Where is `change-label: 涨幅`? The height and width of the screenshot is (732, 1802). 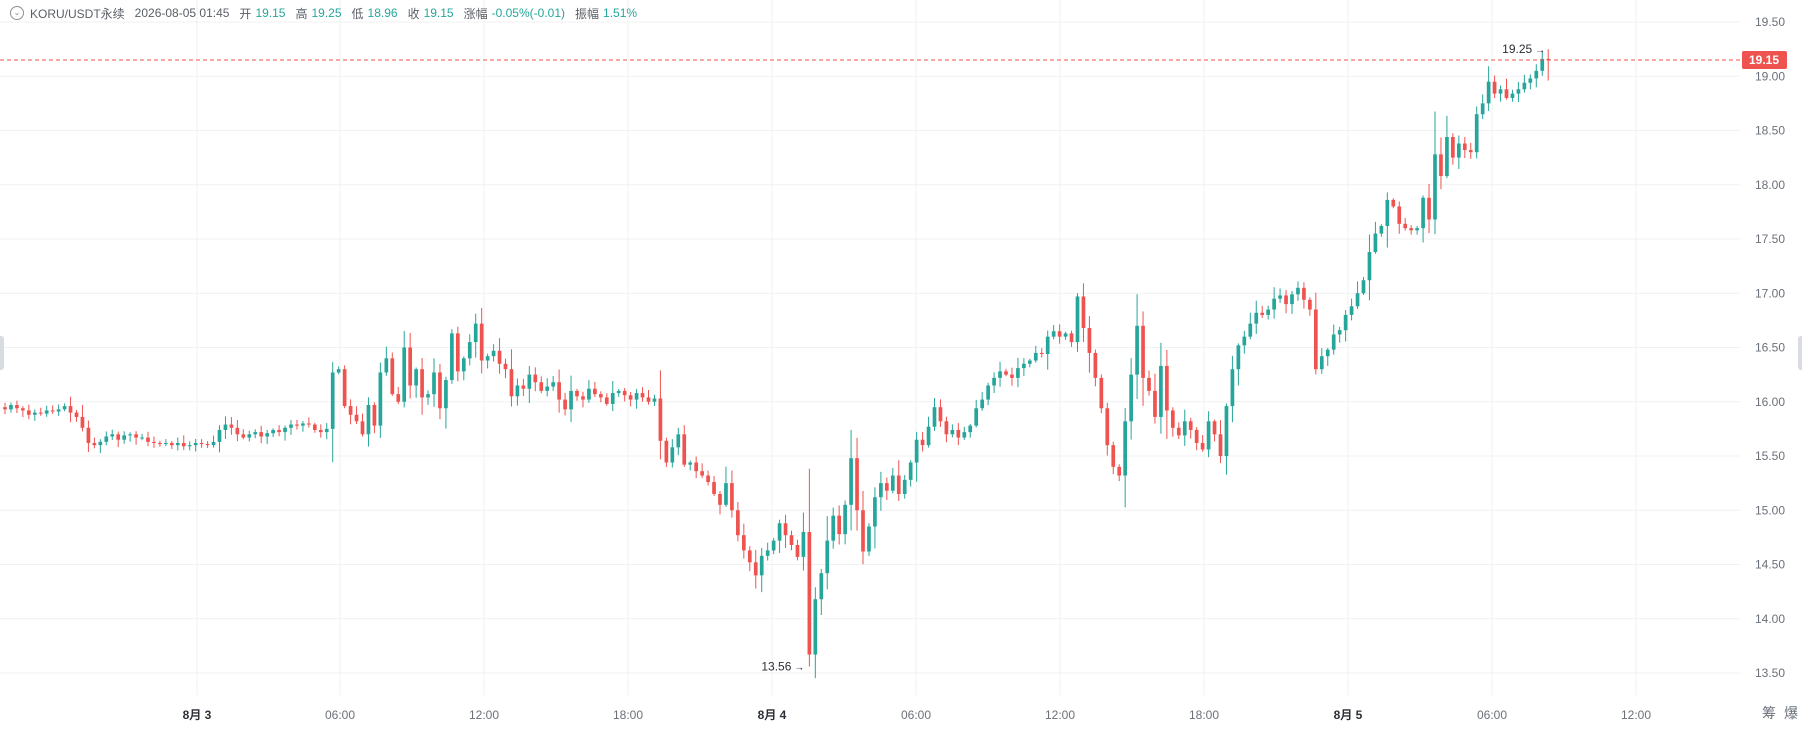 change-label: 涨幅 is located at coordinates (475, 13).